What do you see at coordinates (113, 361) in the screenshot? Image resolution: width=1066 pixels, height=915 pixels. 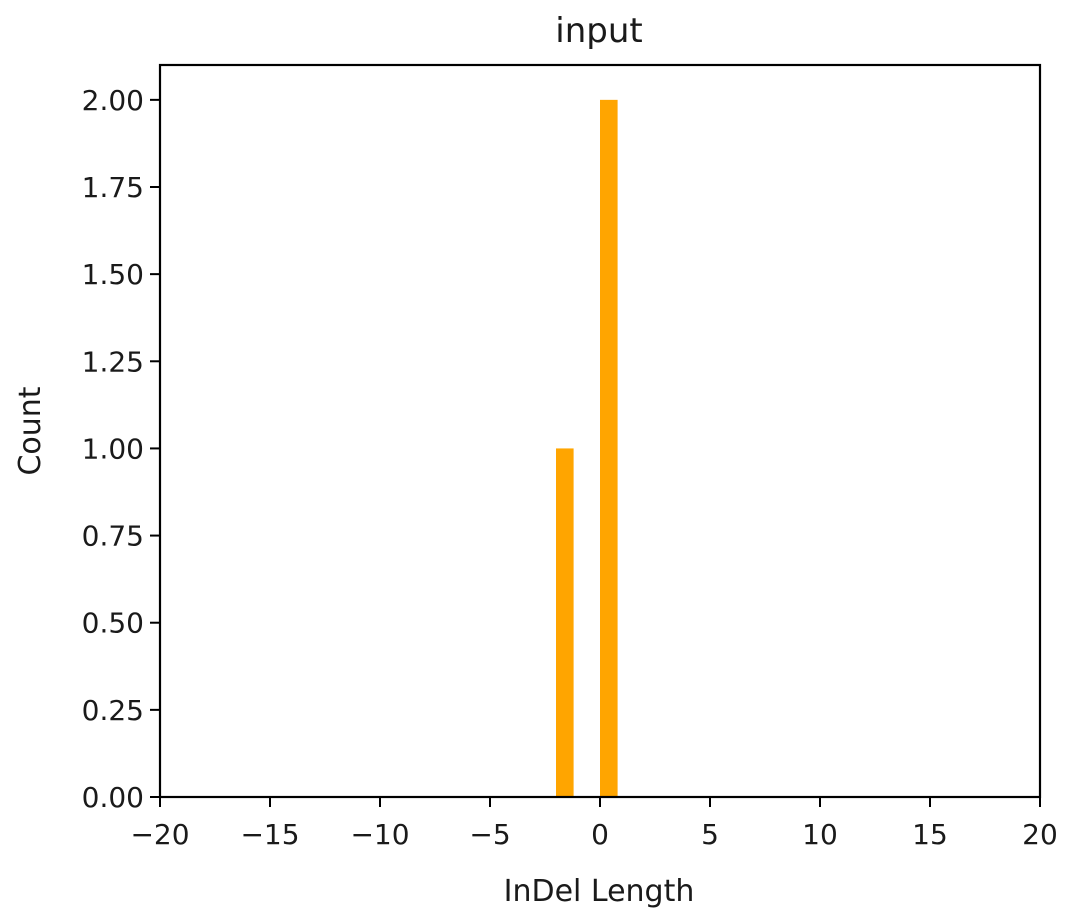 I see `y-tick-label: 1.25` at bounding box center [113, 361].